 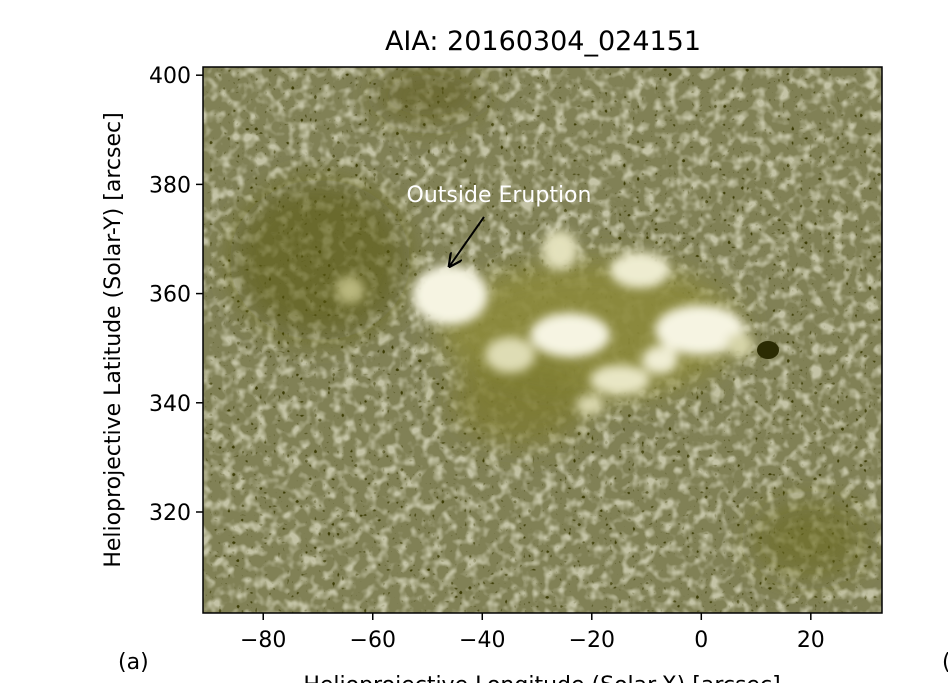 I want to click on panel-label: (a), so click(x=133, y=662).